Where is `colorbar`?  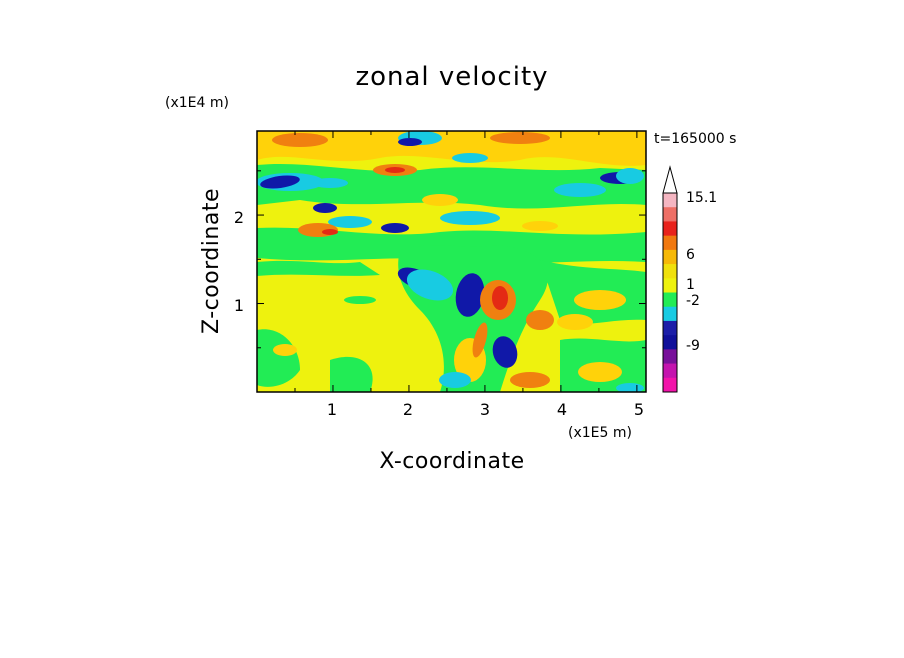 colorbar is located at coordinates (670, 279).